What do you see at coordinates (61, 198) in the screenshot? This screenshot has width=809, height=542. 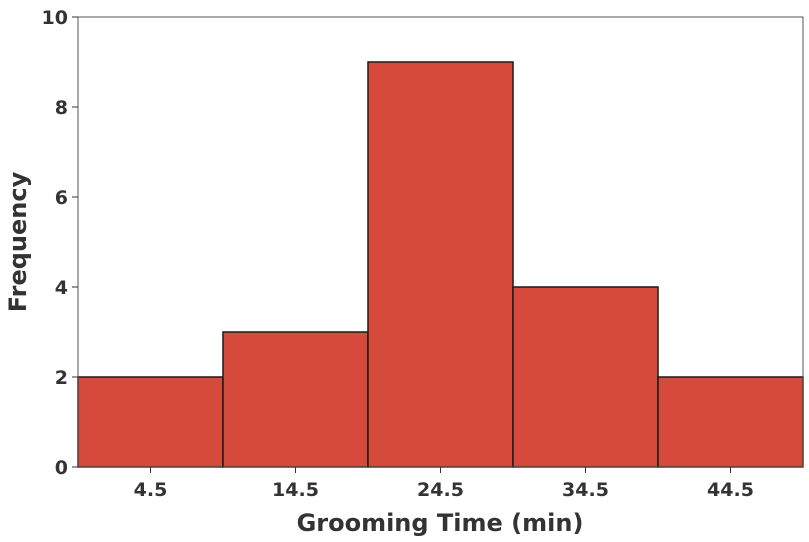 I see `y-tick-label: 6` at bounding box center [61, 198].